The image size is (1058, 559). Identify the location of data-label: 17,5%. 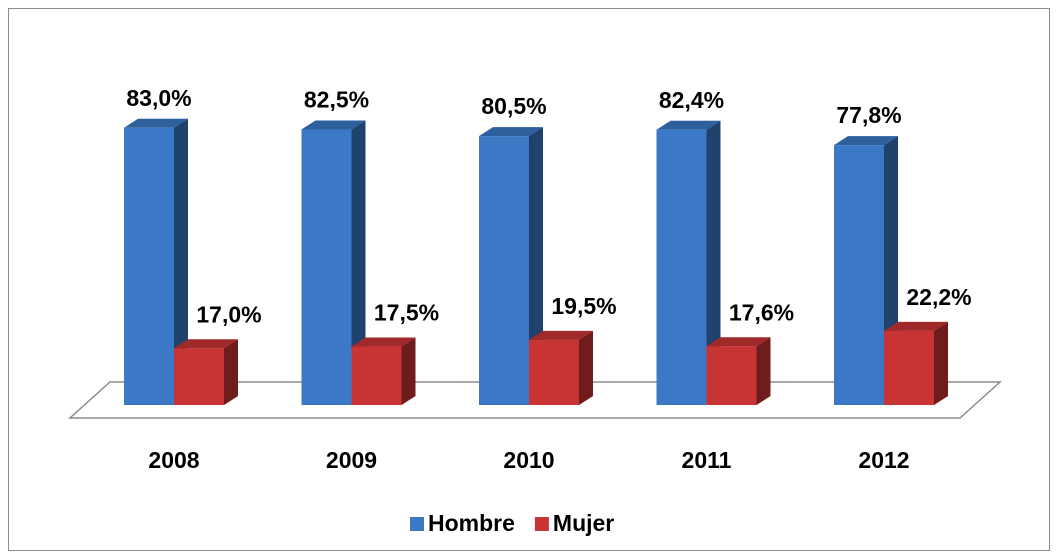
(406, 313).